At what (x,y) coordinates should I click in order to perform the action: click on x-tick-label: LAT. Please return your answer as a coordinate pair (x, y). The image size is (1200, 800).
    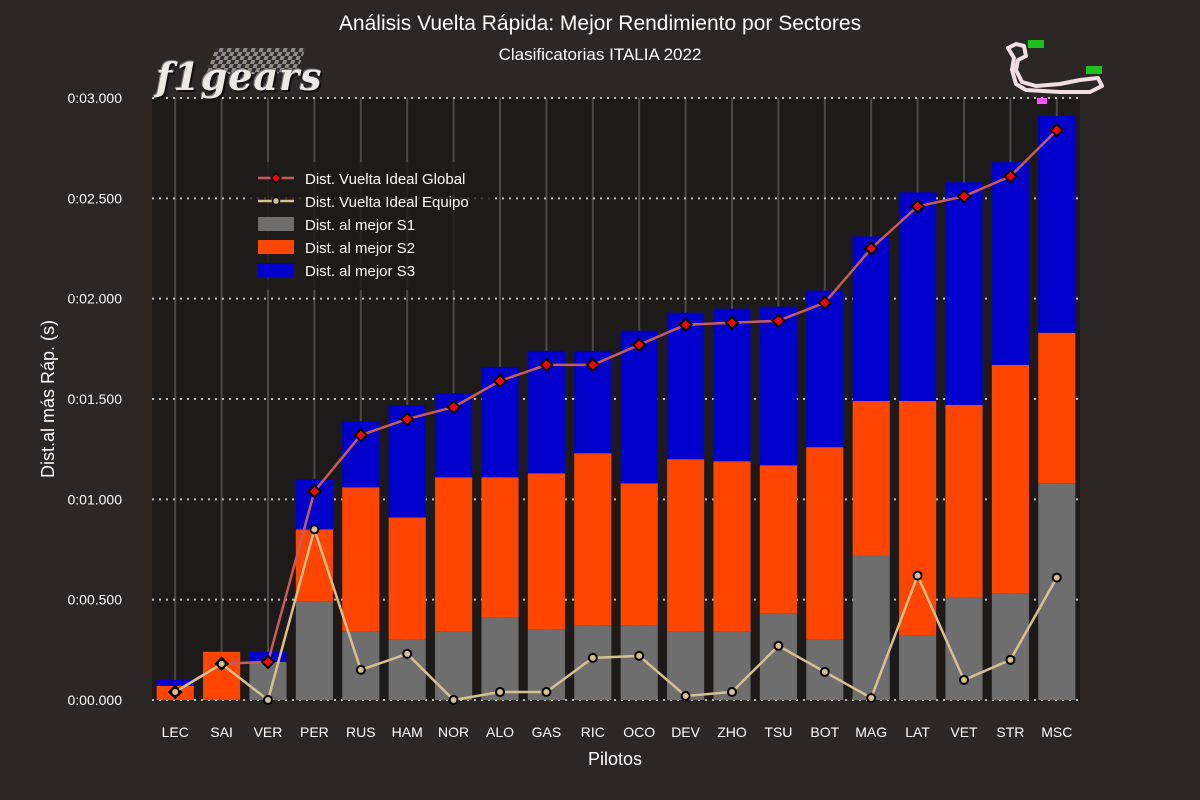
    Looking at the image, I should click on (917, 732).